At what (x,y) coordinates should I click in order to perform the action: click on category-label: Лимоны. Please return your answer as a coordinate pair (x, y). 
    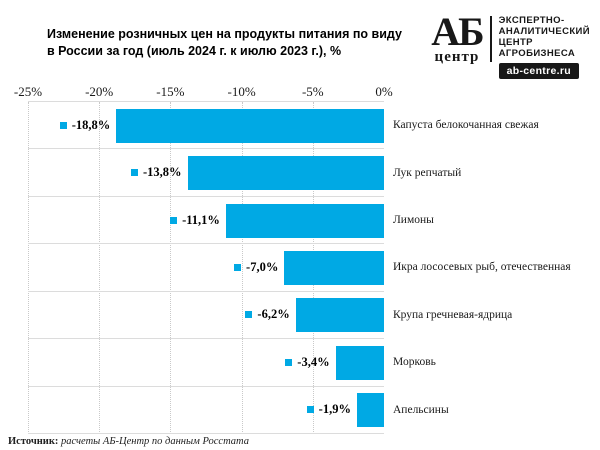
    Looking at the image, I should click on (413, 220).